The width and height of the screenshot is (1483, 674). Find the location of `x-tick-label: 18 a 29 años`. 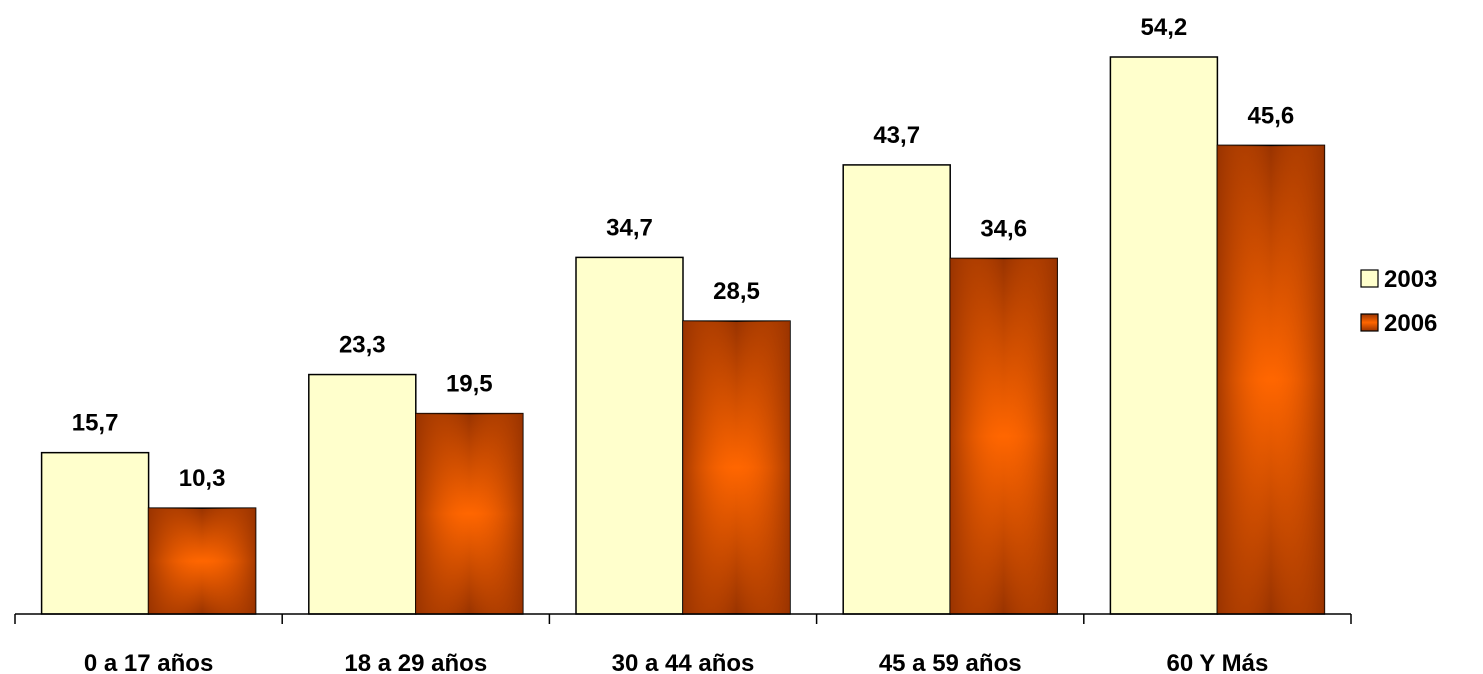

x-tick-label: 18 a 29 años is located at coordinates (415, 662).